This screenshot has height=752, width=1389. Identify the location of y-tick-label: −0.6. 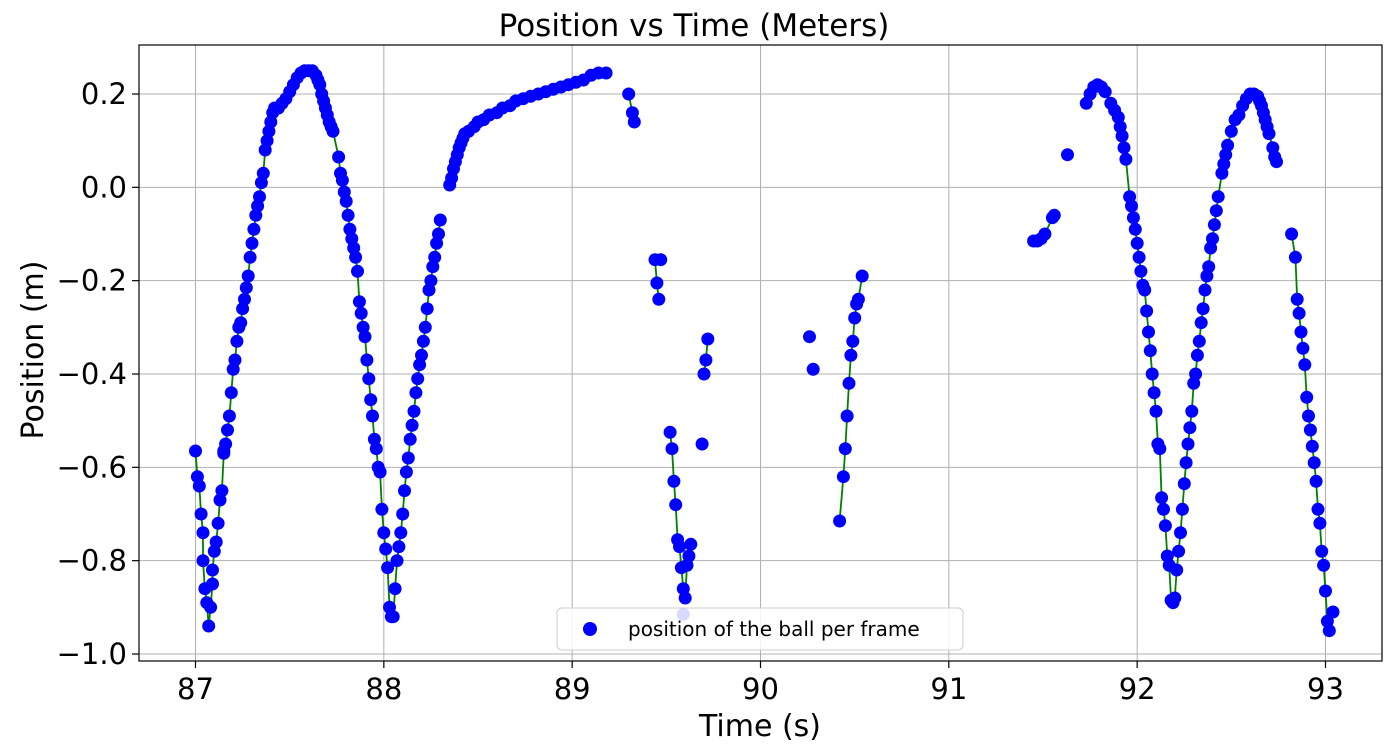
(92, 467).